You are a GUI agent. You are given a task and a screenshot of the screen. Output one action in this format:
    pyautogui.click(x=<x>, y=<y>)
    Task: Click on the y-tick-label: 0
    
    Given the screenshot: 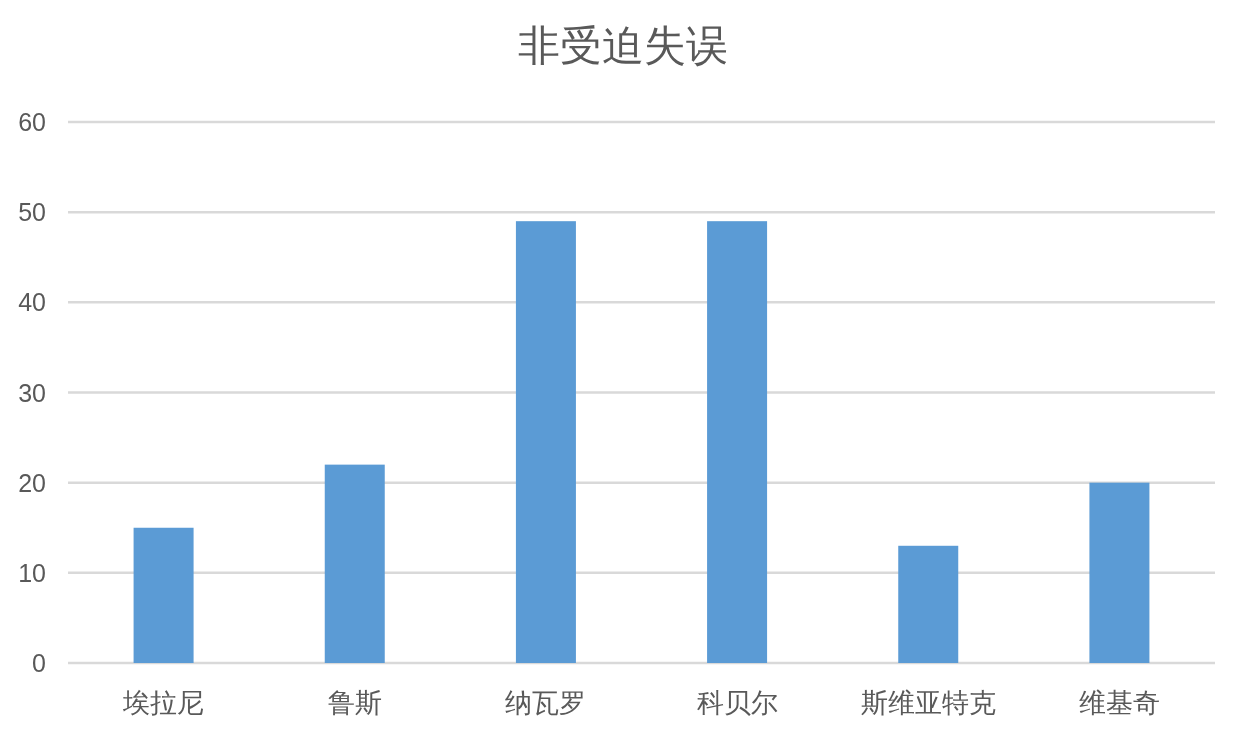 What is the action you would take?
    pyautogui.click(x=39, y=663)
    